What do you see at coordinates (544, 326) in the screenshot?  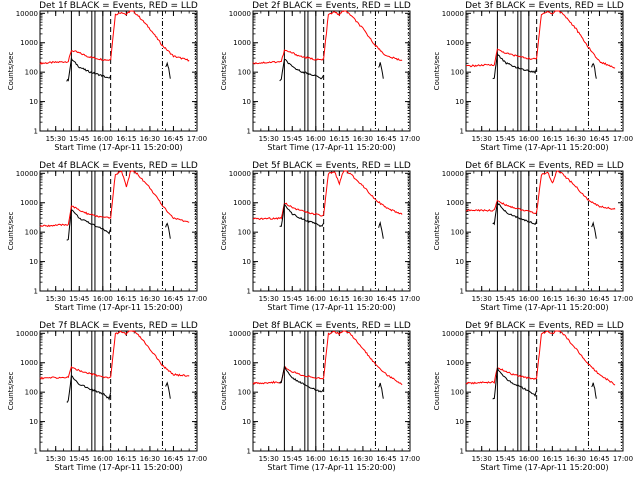 I see `chart-title: Det 9f BLACK = Events, RED = LLD` at bounding box center [544, 326].